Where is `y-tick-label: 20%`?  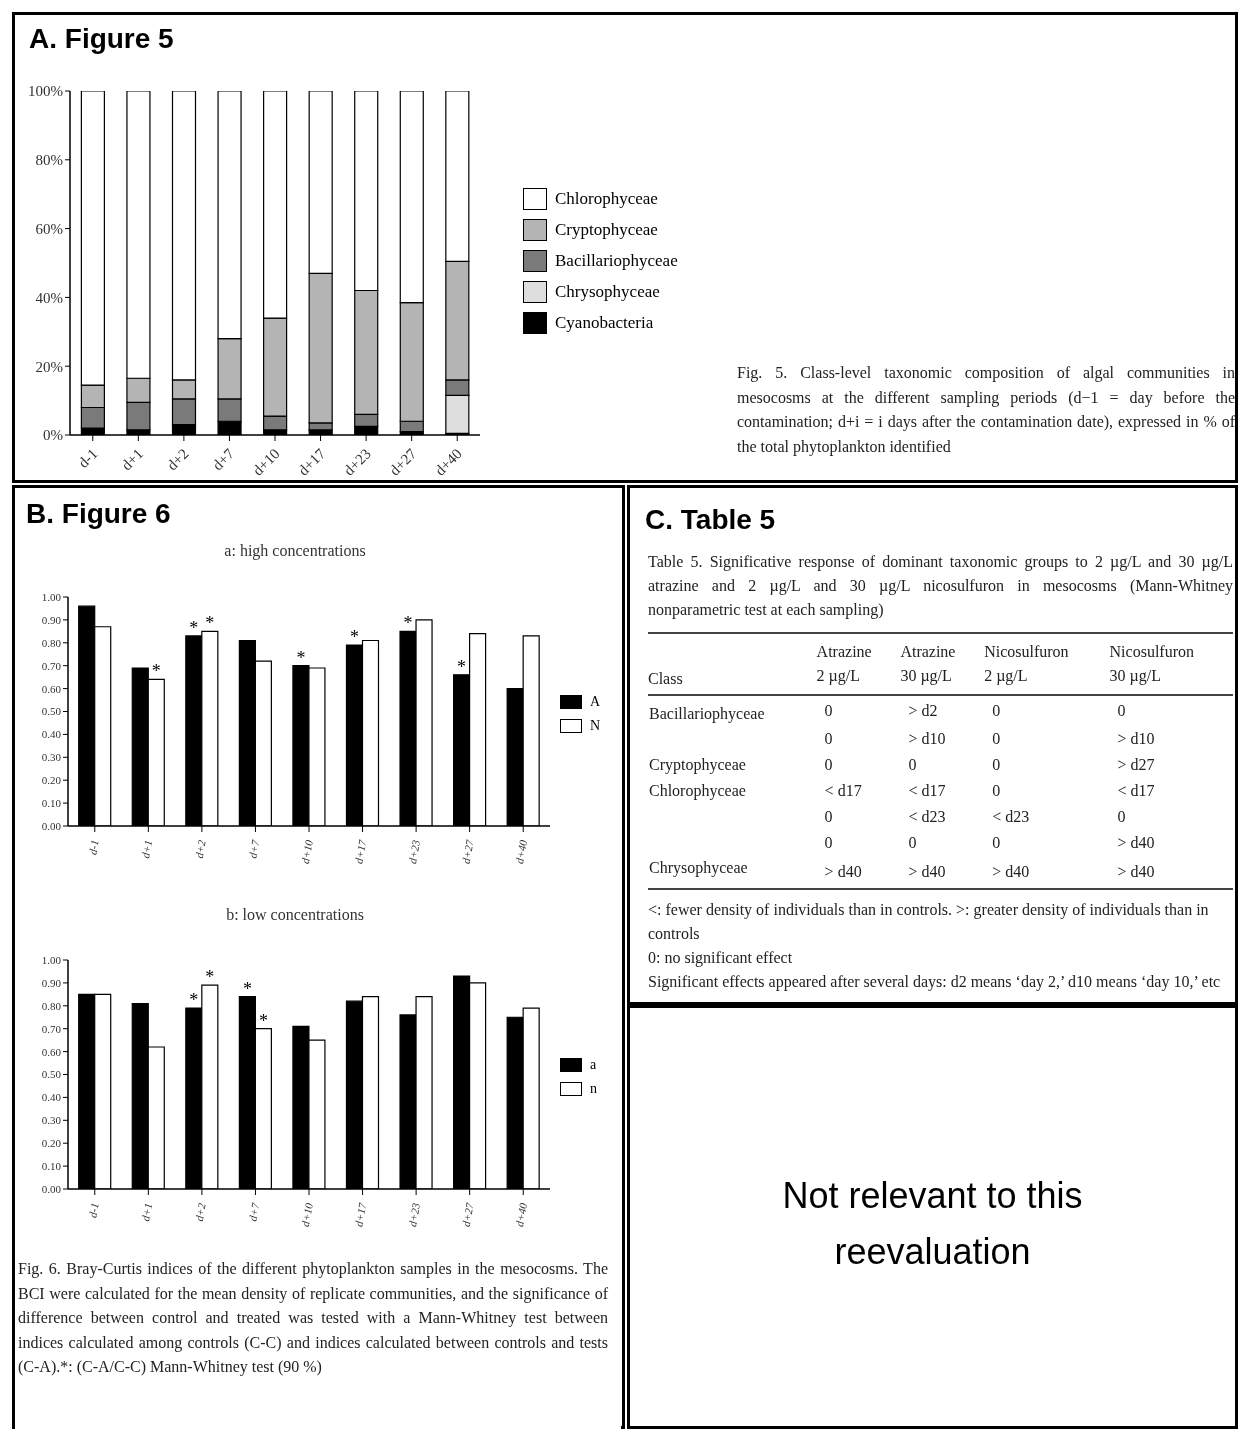 y-tick-label: 20% is located at coordinates (49, 366).